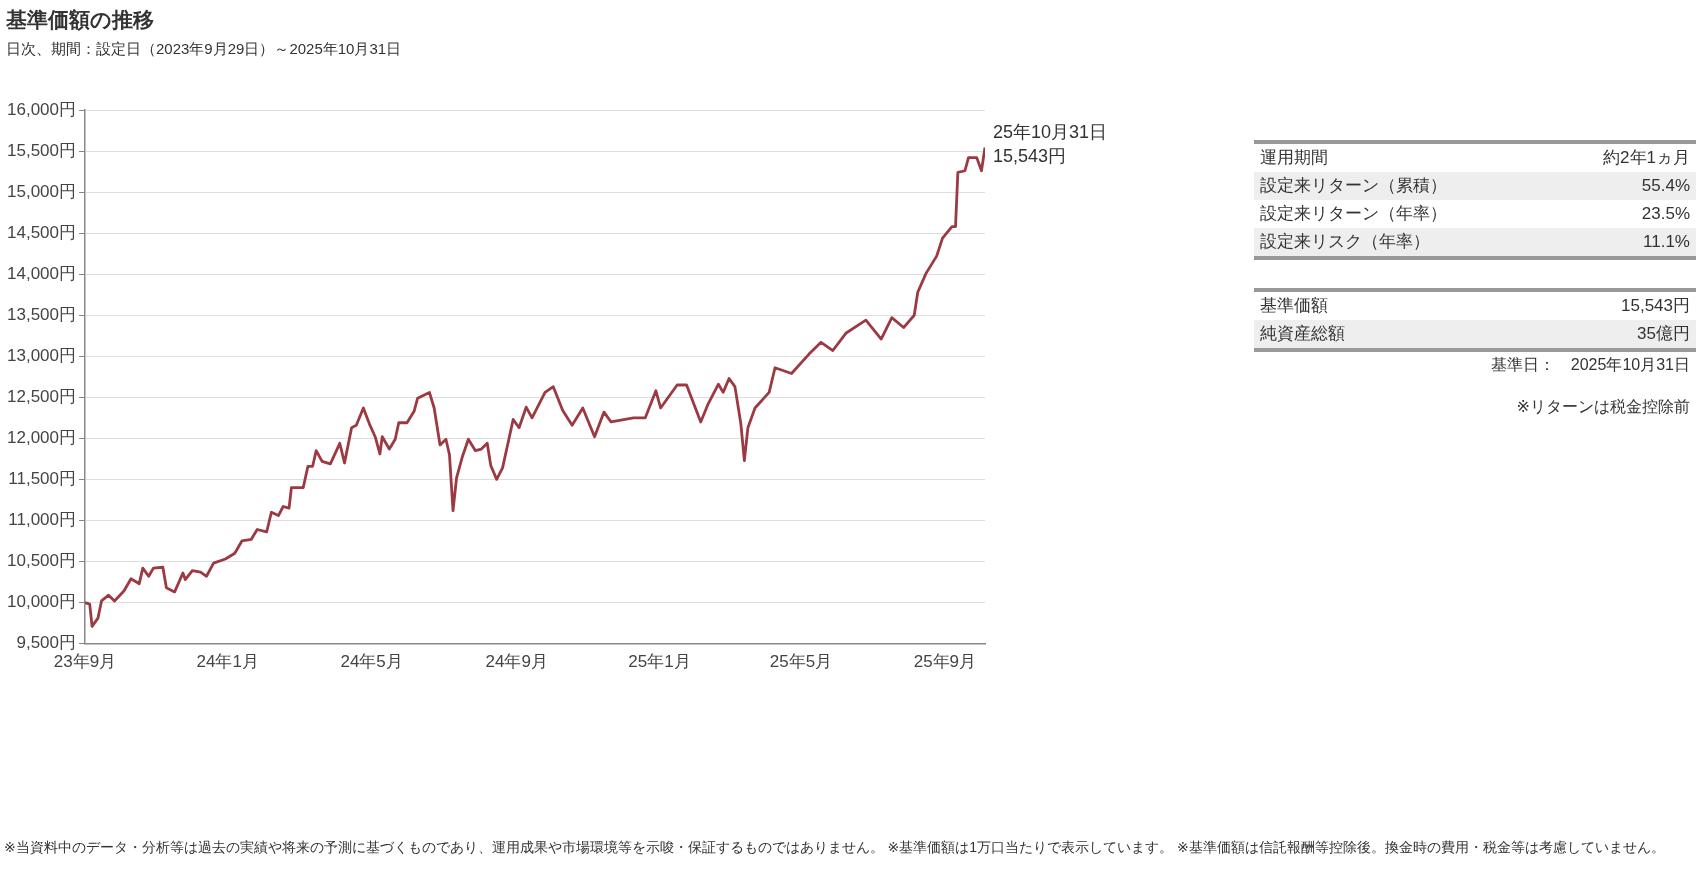  I want to click on text: ※当資料中のデータ・分析等は過去の実績や将来の予測に基づくものであり、運用成果や市場環境等を示唆・保証するものではありません。 ※基準価額は1万口当たりで表示しています。 ※基準価額は信託報酬等控除後。換金時の費用・税金等は考慮していません。, so click(835, 847).